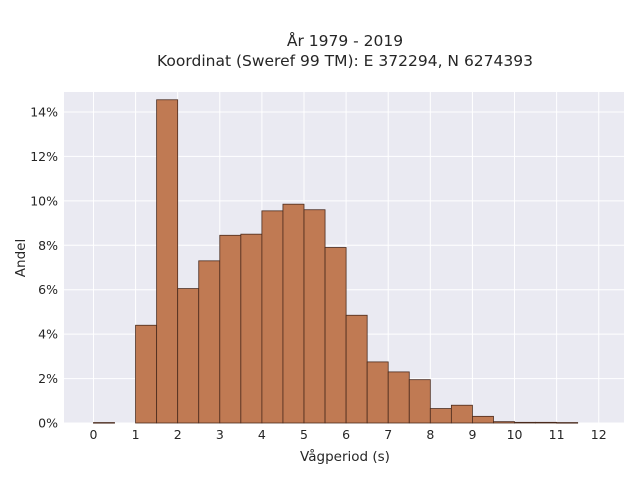  I want to click on y-tick-label: 2%, so click(48, 378).